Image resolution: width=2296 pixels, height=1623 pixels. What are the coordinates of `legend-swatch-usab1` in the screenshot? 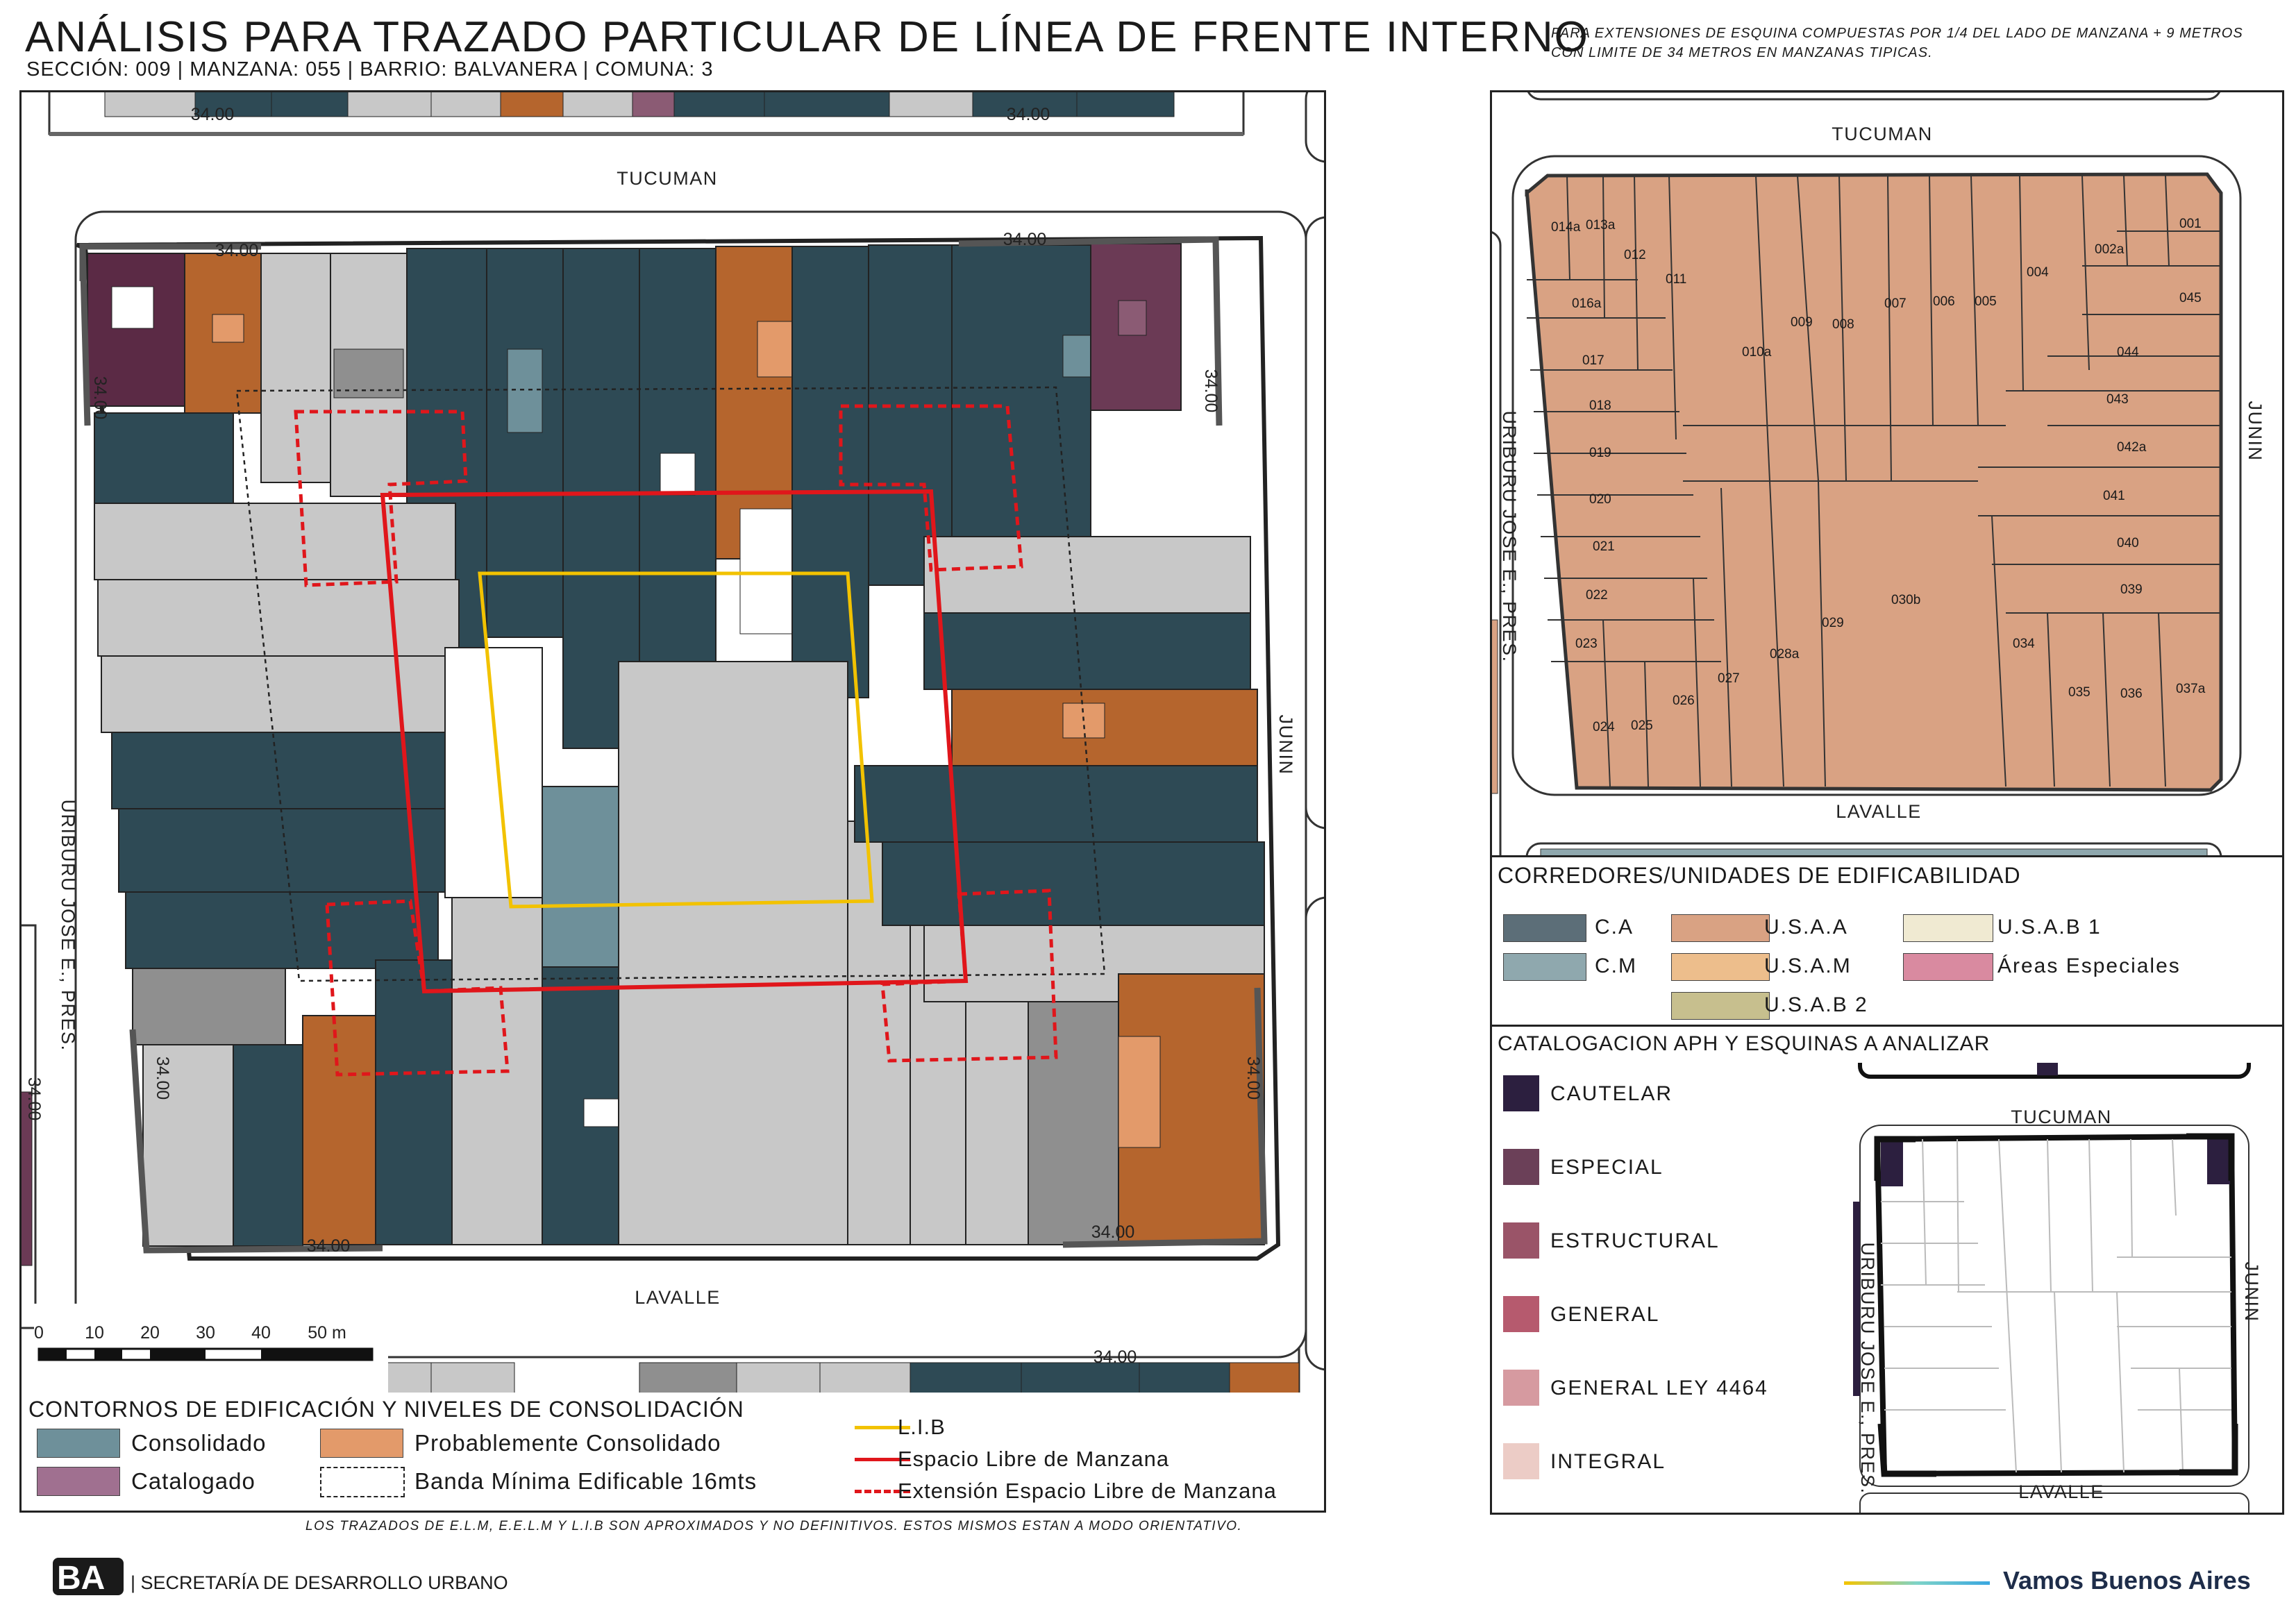 It's located at (1948, 928).